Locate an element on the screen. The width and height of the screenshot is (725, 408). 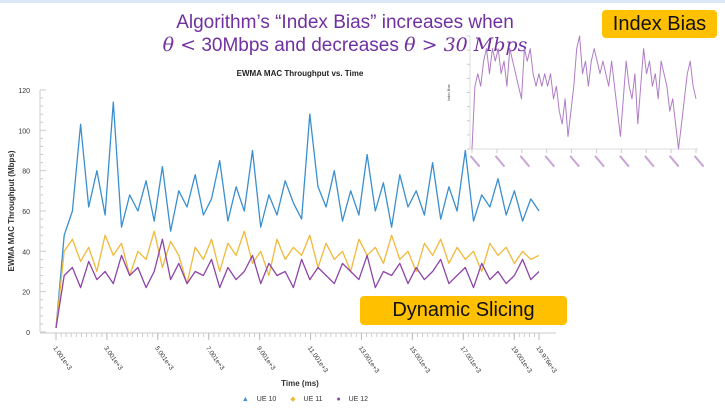
legend-item-ue11: ◆ UE 11 is located at coordinates (306, 399).